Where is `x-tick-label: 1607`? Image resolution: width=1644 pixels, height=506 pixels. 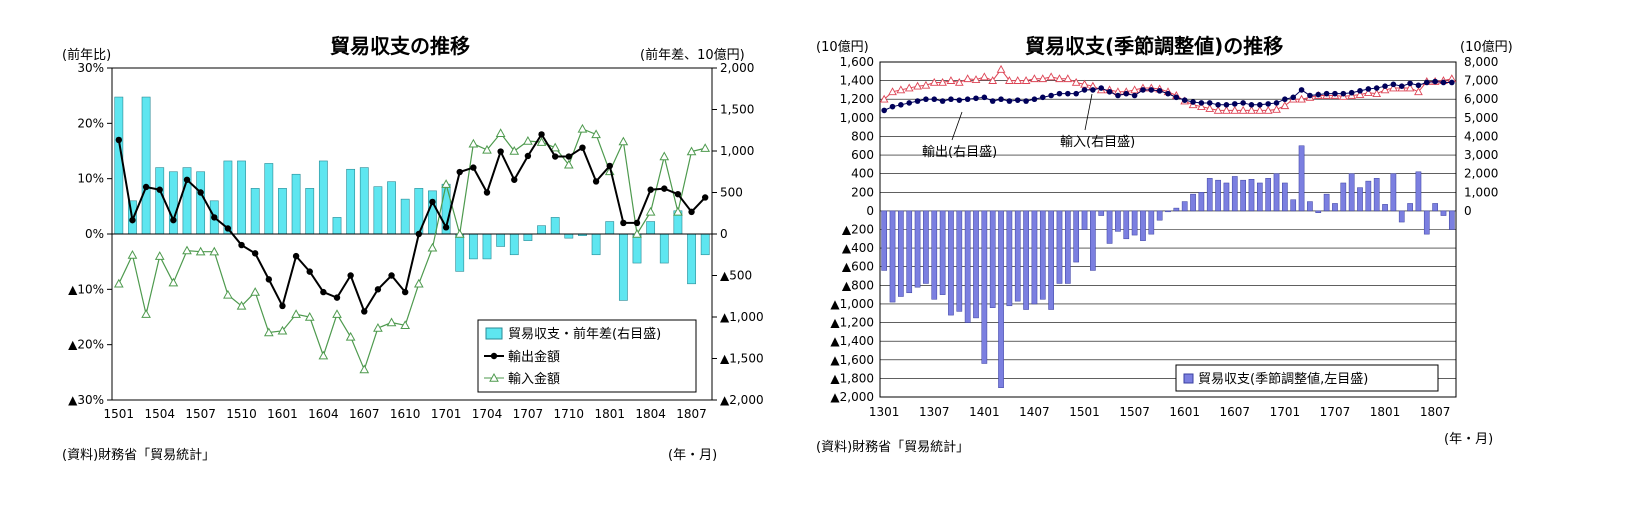 x-tick-label: 1607 is located at coordinates (364, 414).